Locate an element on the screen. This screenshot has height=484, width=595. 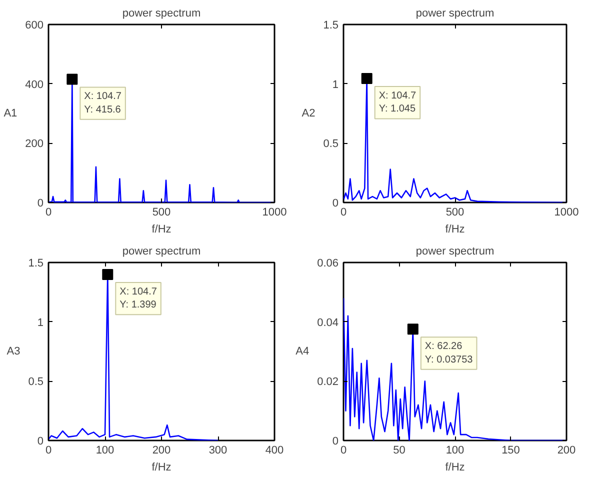
y-axis-title: A2 is located at coordinates (309, 114).